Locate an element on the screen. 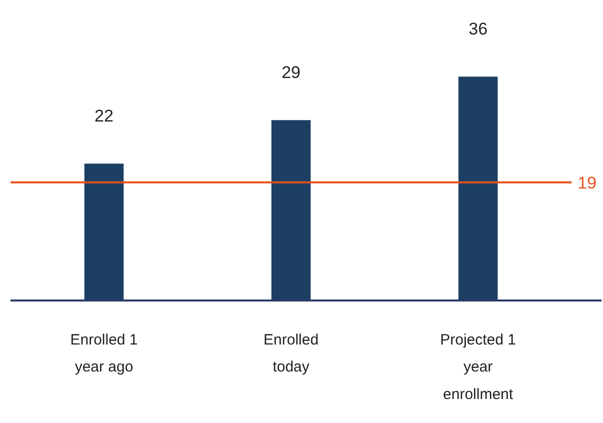 The width and height of the screenshot is (603, 423). x-tick-label: Enrolled 1 year ago is located at coordinates (104, 354).